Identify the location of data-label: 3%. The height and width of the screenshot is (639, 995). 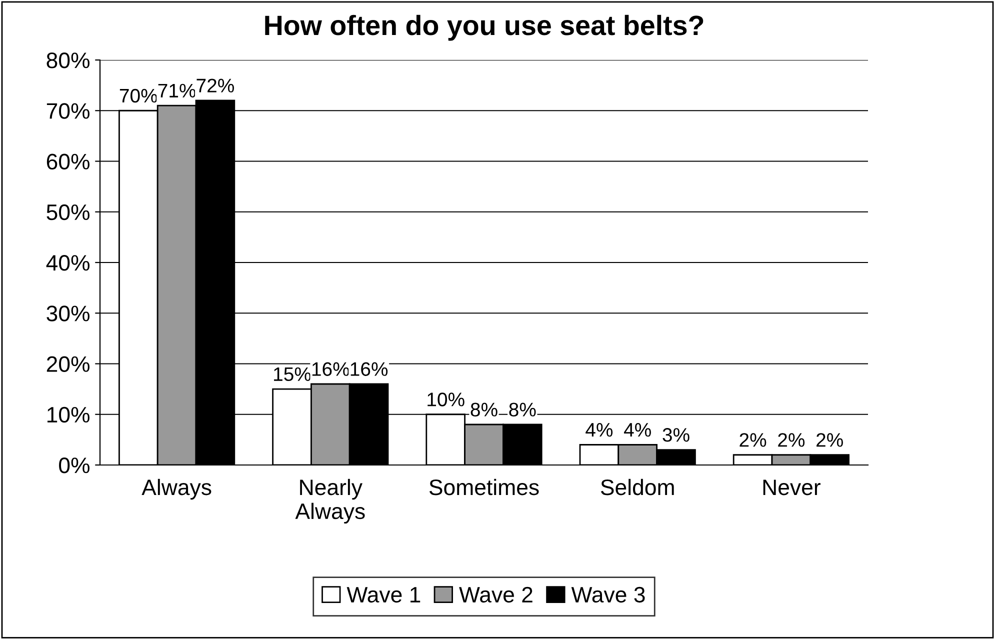
(676, 435).